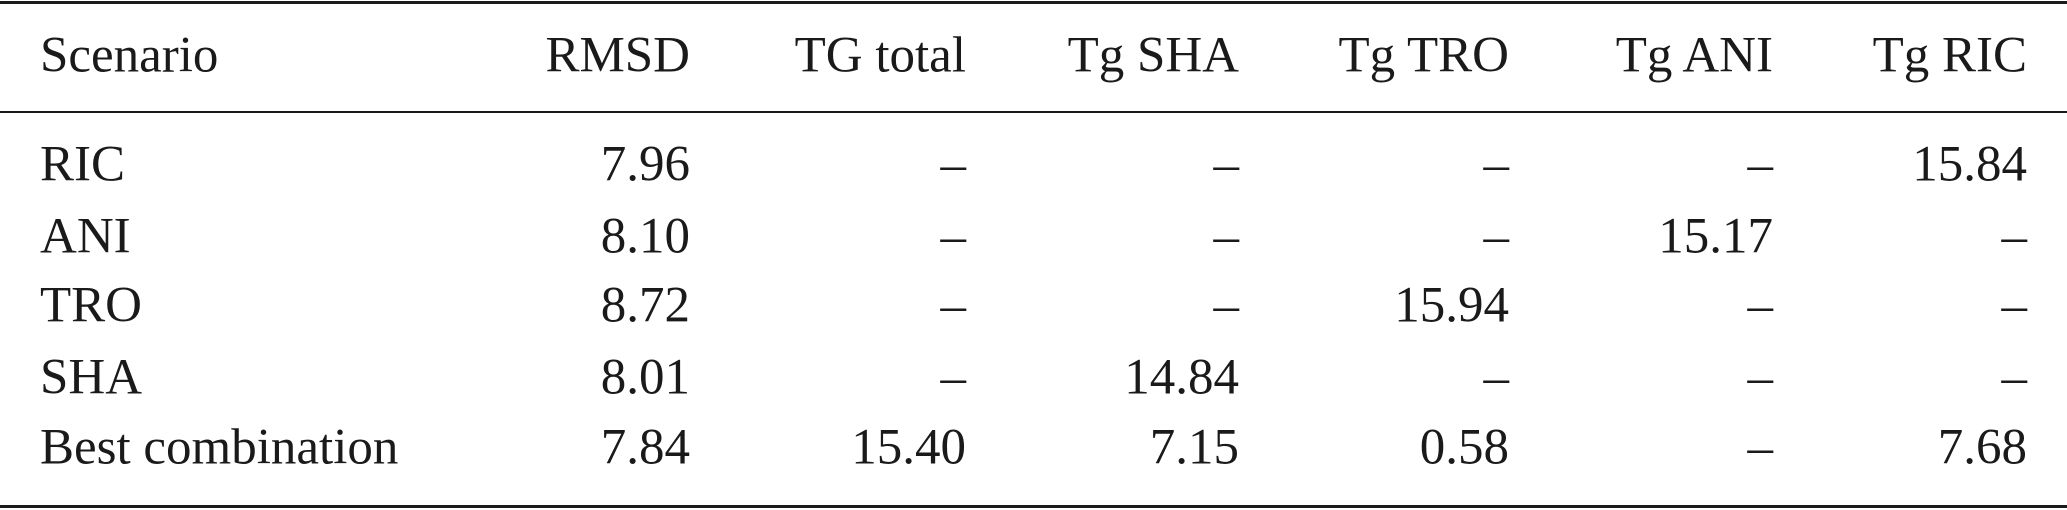  I want to click on bottom-rule, so click(1033, 506).